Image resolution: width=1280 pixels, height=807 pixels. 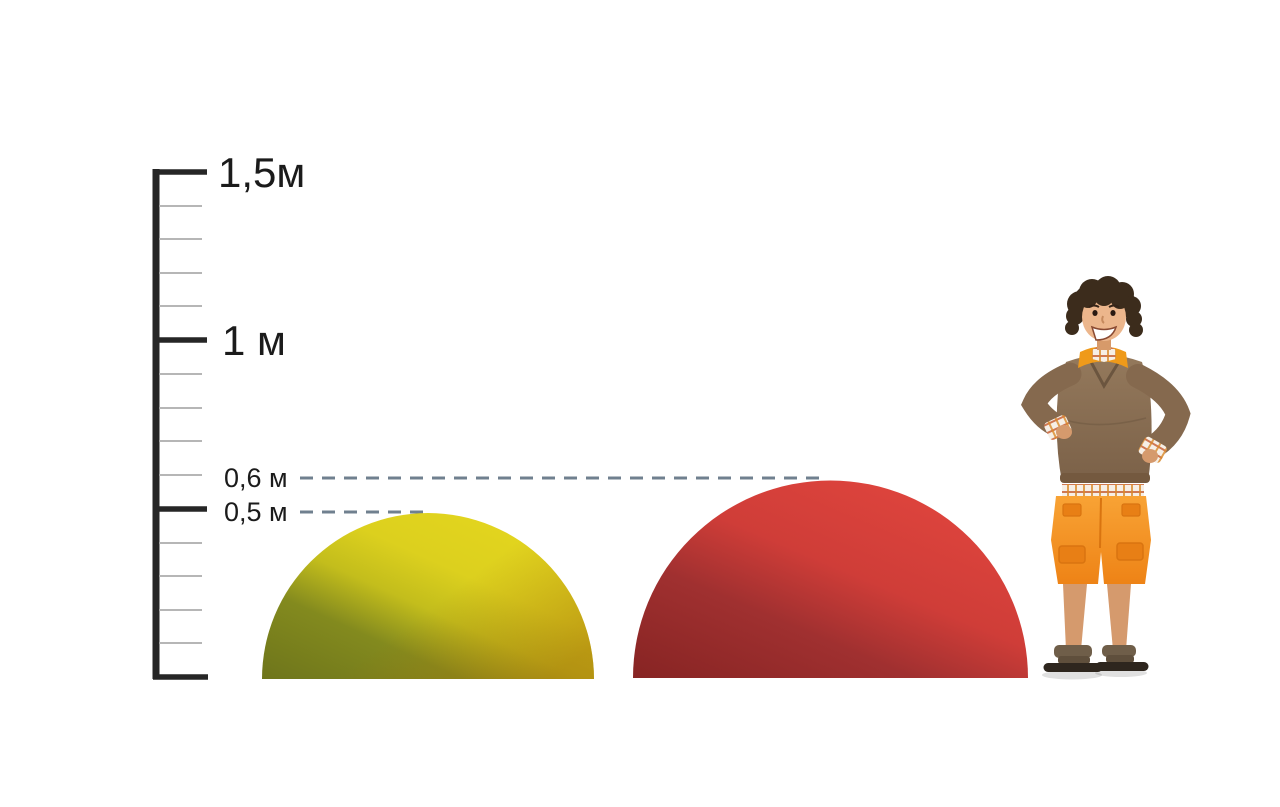 I want to click on ruler: 1,5м 1 м, so click(x=228, y=414).